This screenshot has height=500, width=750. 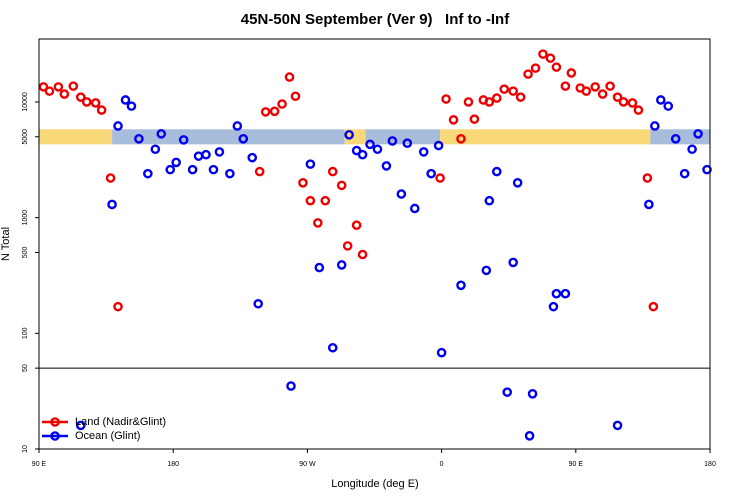 What do you see at coordinates (25, 333) in the screenshot?
I see `y-tick-label: 100` at bounding box center [25, 333].